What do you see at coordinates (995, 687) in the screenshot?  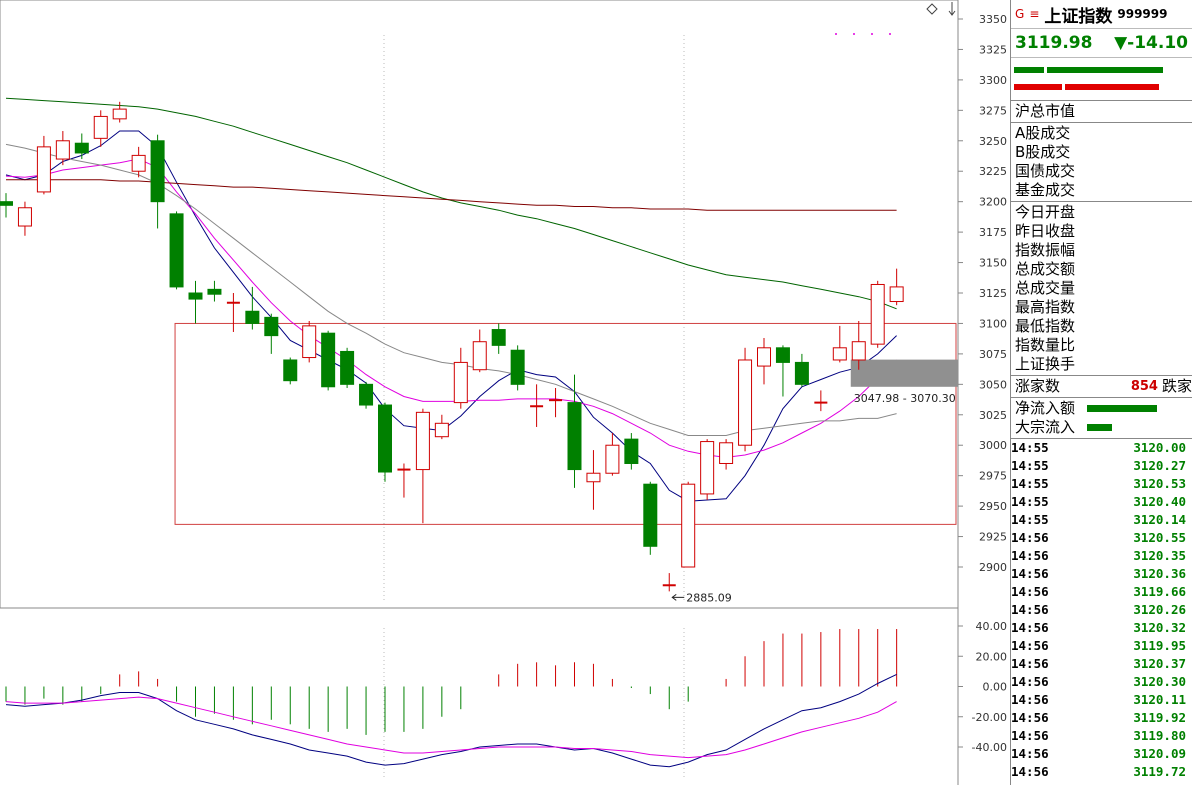 I see `indicator-y-tick-label: 0.00` at bounding box center [995, 687].